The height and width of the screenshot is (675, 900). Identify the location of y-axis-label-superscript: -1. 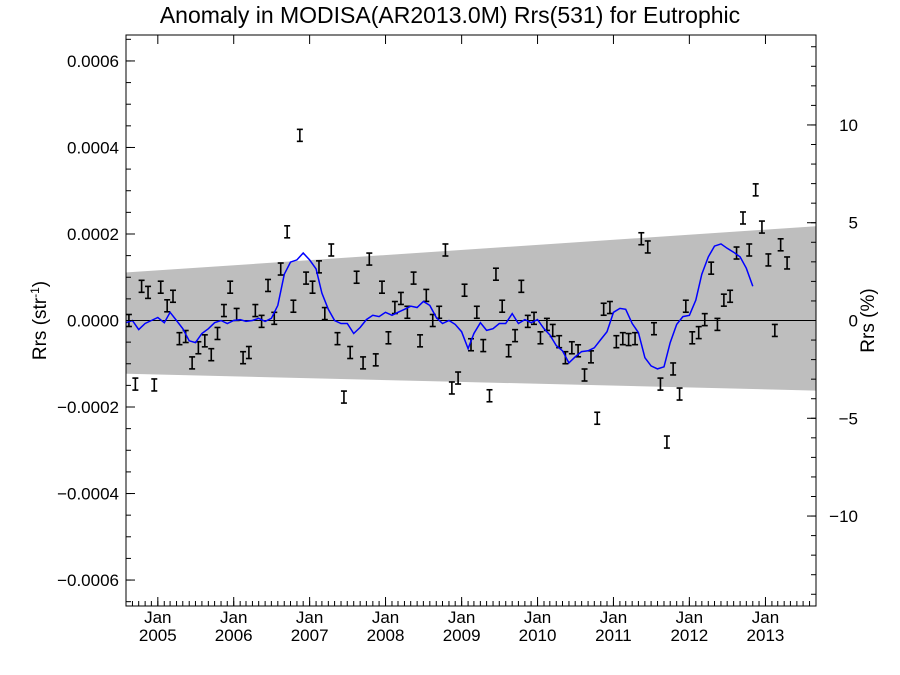
(35, 292).